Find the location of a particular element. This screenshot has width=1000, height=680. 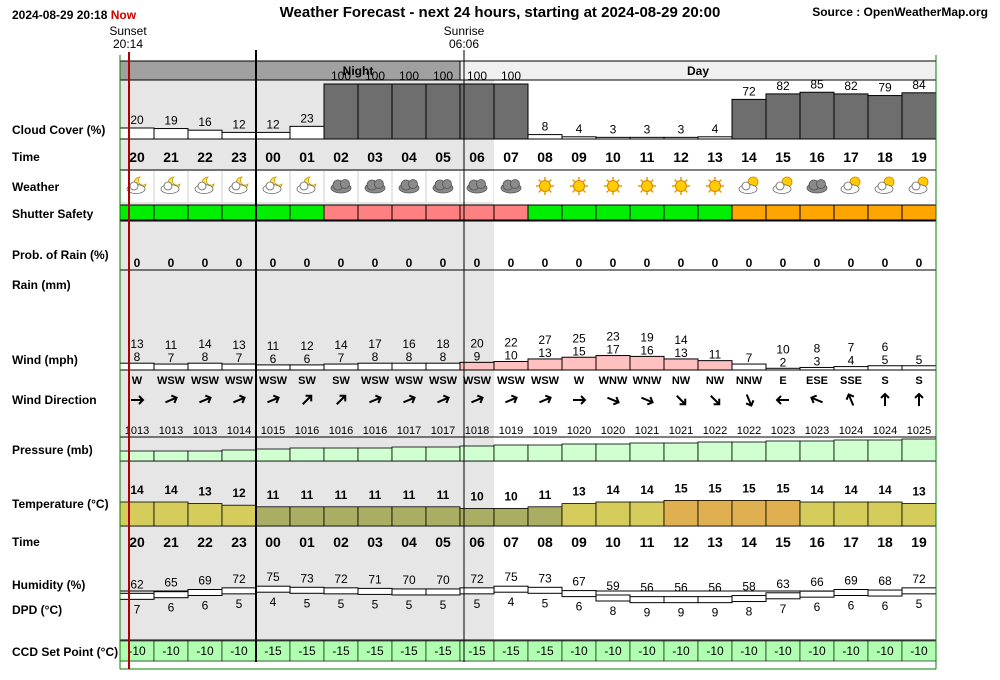

wind-direction-label: ESE is located at coordinates (817, 381).